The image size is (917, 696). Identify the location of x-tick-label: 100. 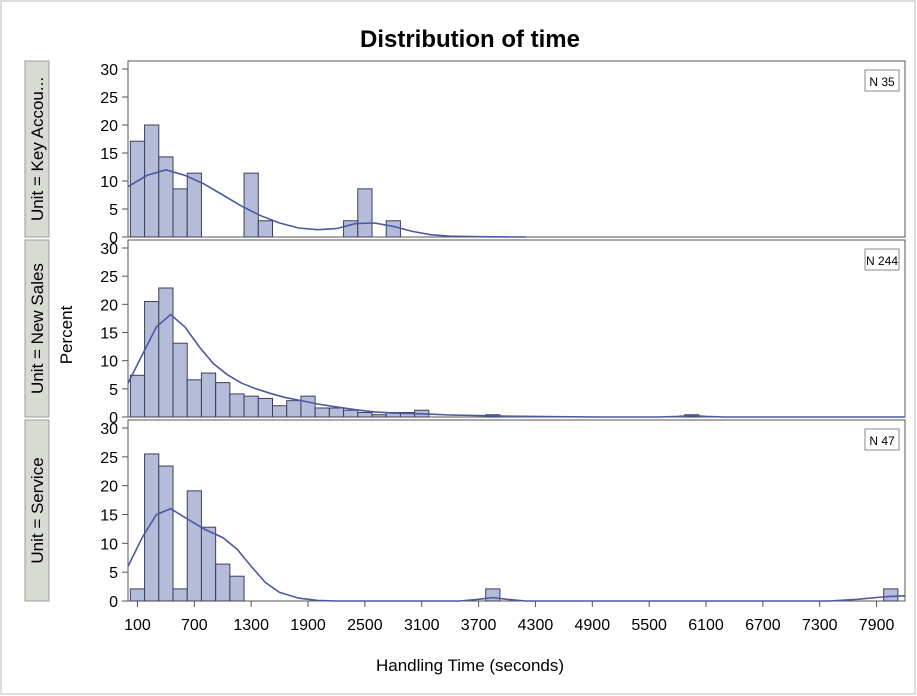
(137, 625).